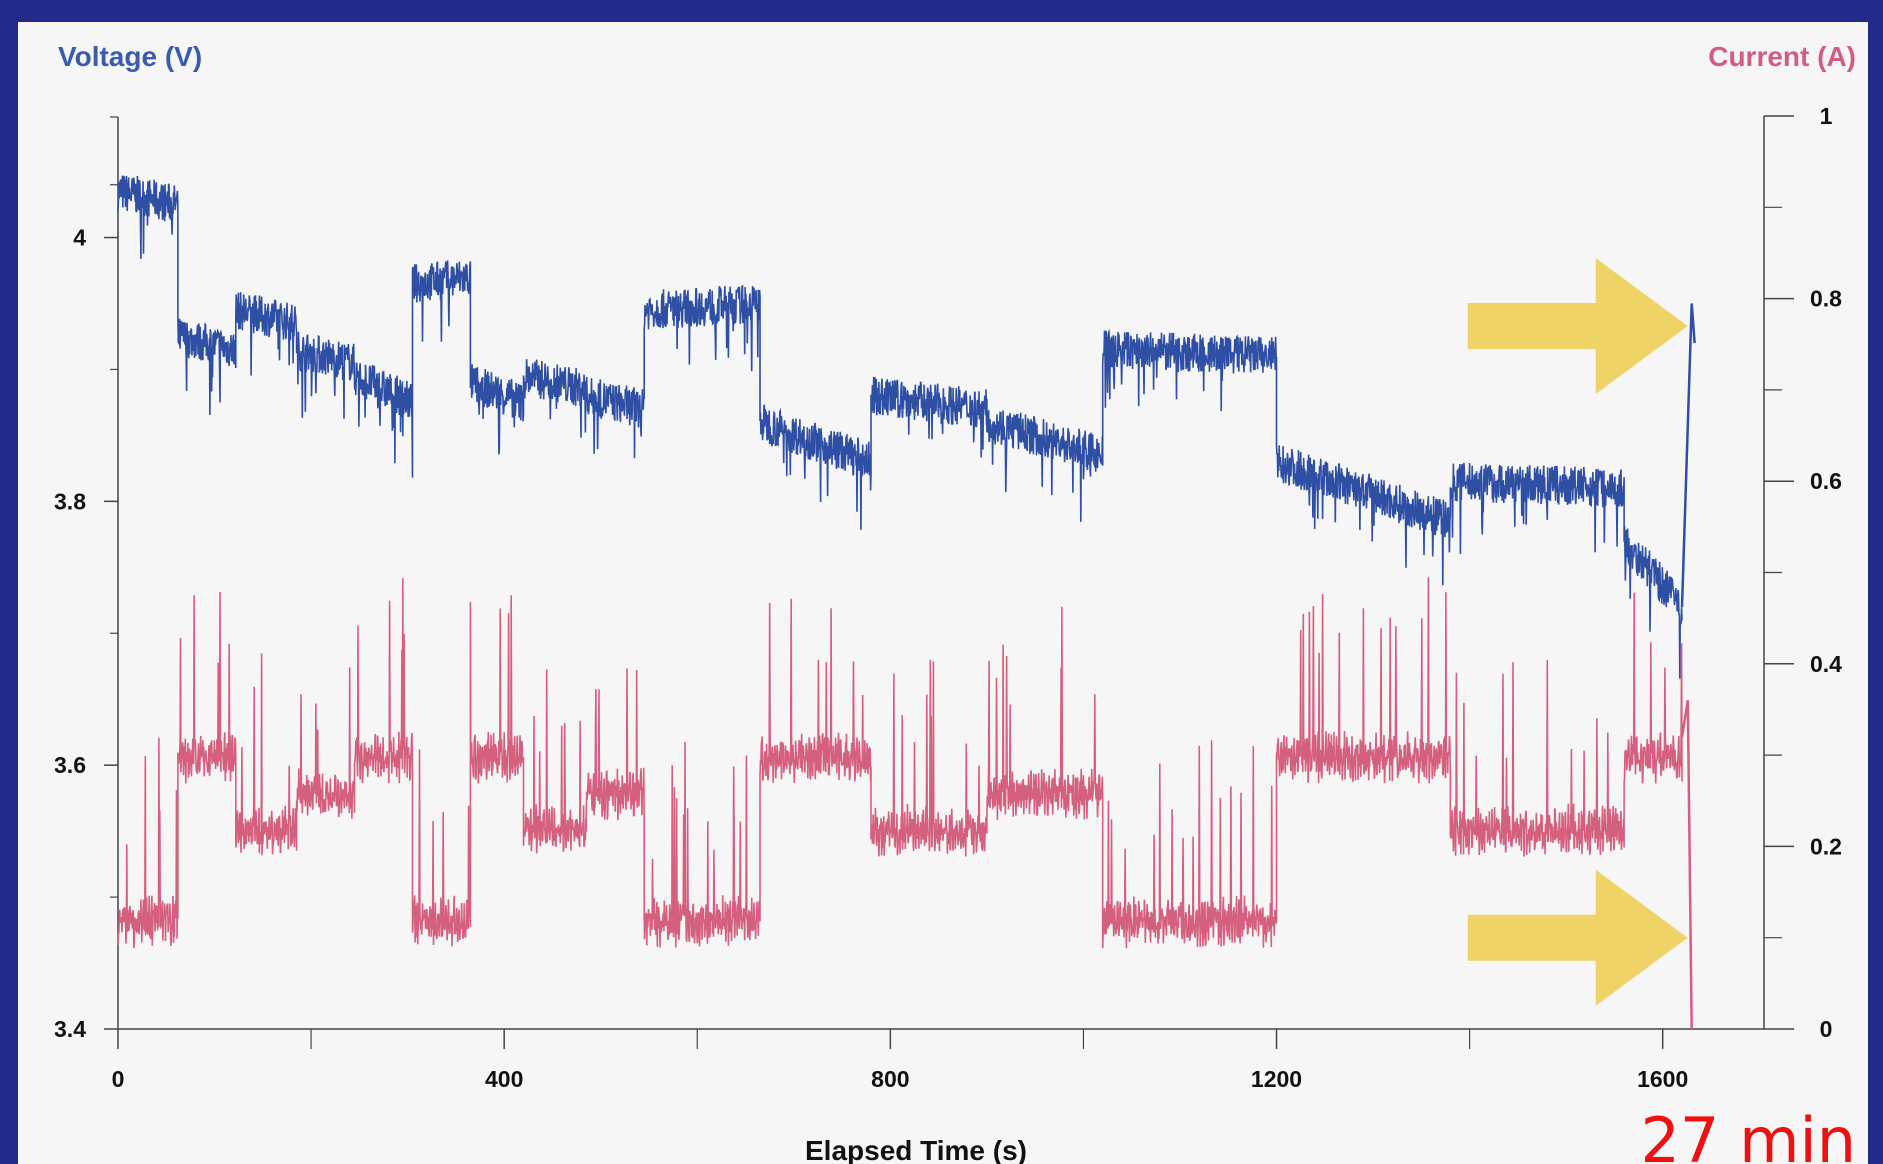 The image size is (1883, 1164). Describe the element at coordinates (916, 1149) in the screenshot. I see `x-axis-title: Elapsed Time (s)` at that location.